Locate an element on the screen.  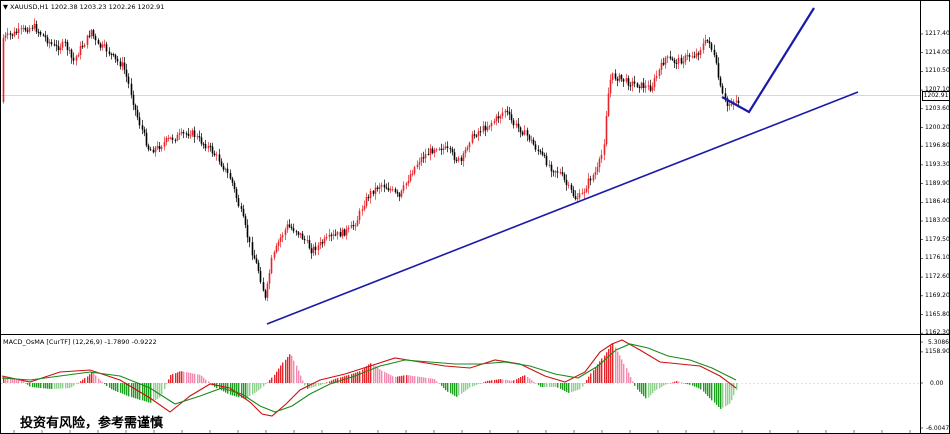
price-axis-label: 1176.10 is located at coordinates (937, 258).